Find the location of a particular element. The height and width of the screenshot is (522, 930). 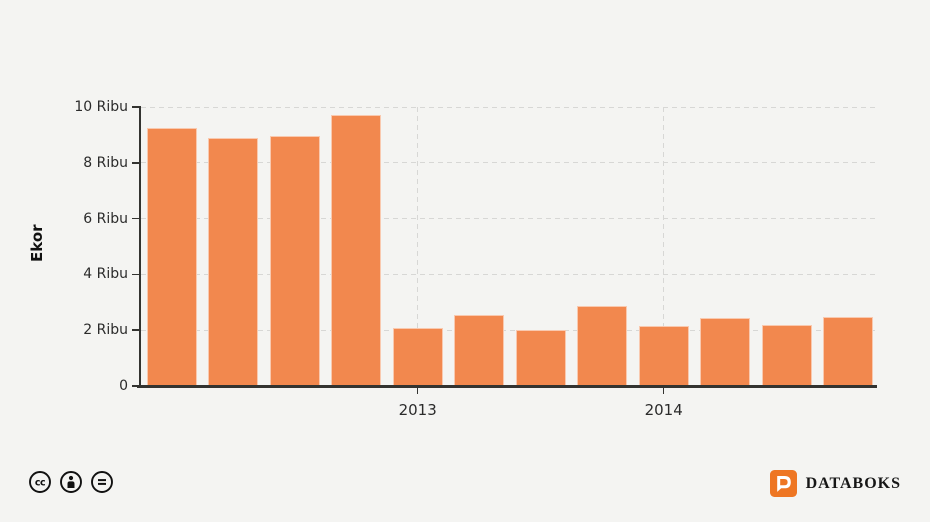

x-tick-label: 2013 is located at coordinates (417, 410).